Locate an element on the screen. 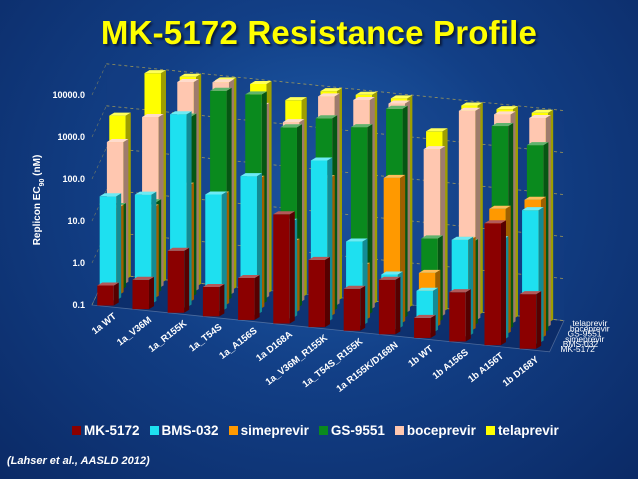 This screenshot has width=638, height=479. y-axis-label-unit: (nM) is located at coordinates (37, 167).